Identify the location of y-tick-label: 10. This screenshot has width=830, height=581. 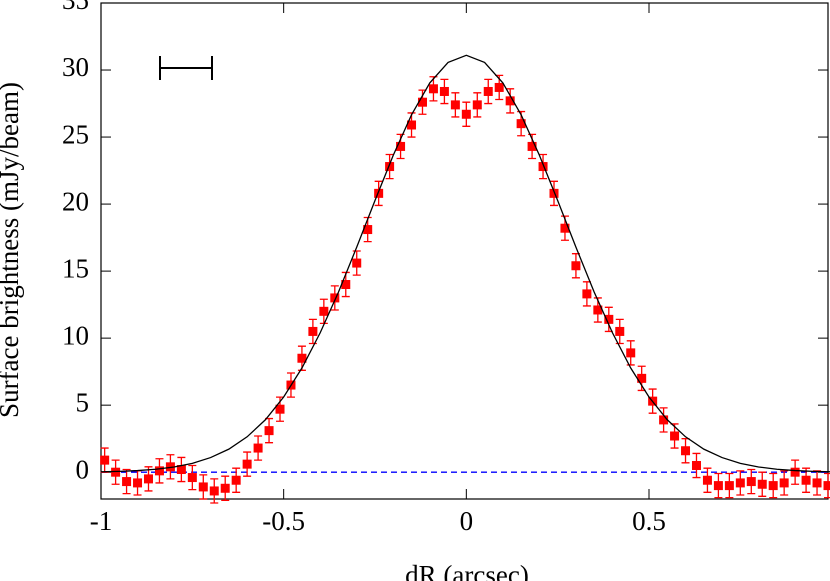
(75, 335).